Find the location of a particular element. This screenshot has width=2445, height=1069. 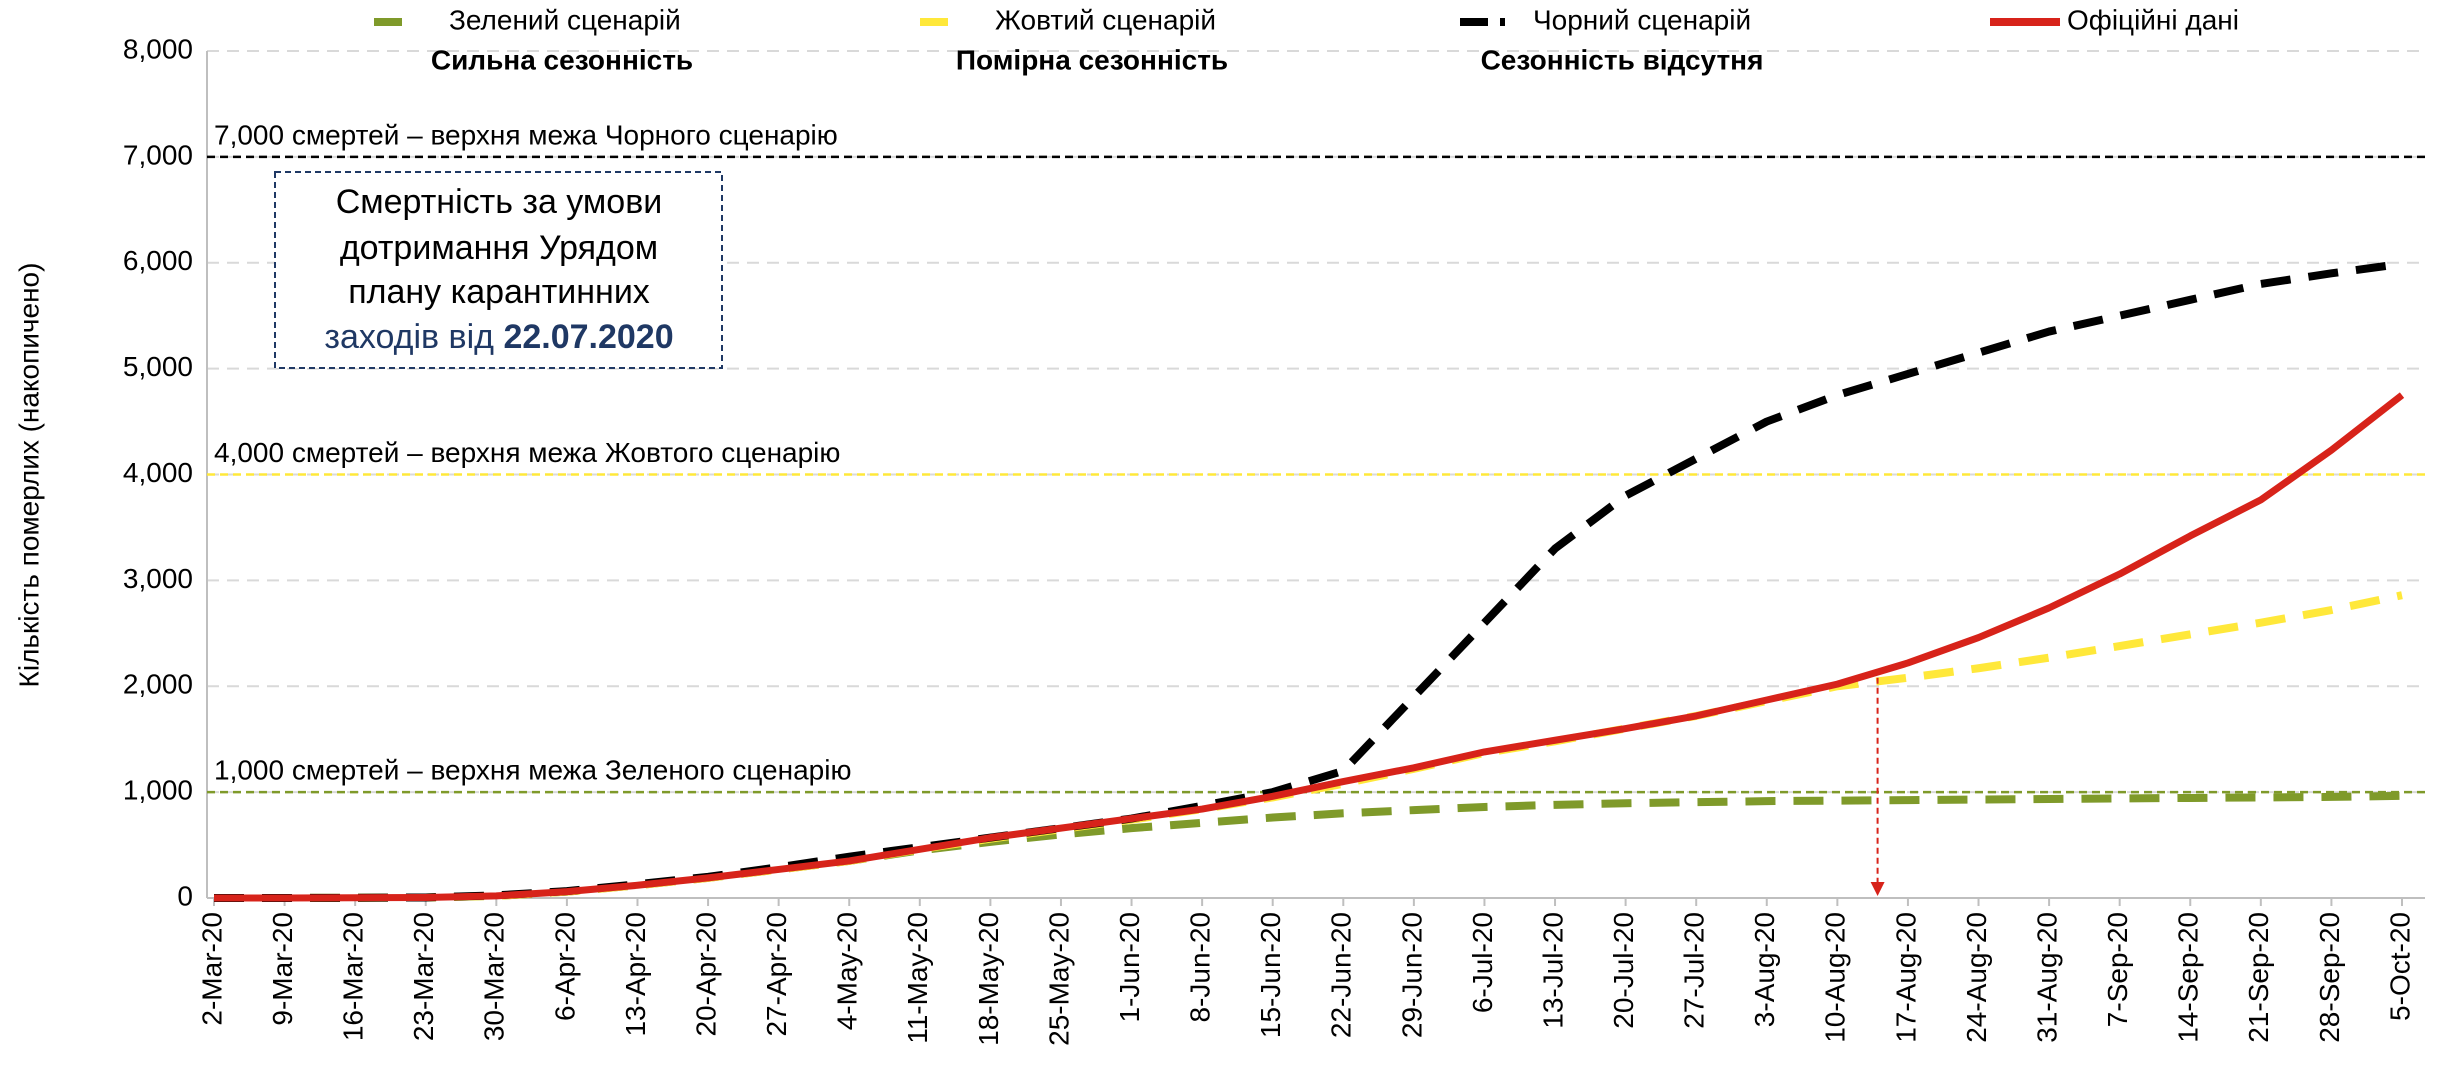

annotation-text: заходів від 22.07.2020 is located at coordinates (498, 337).